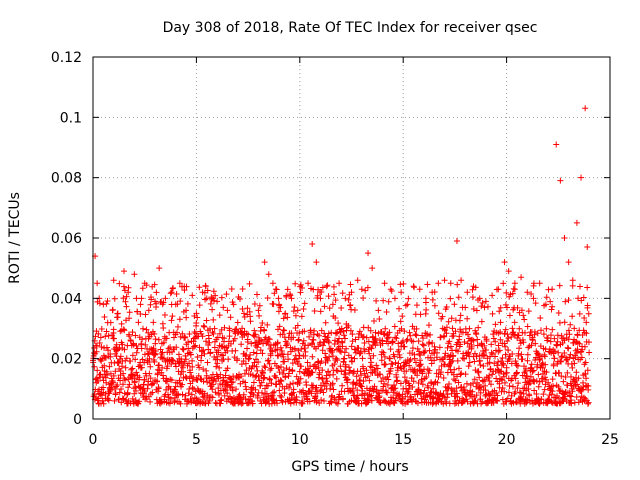 The image size is (640, 480). Describe the element at coordinates (15, 238) in the screenshot. I see `y-axis-label: ROTI / TECUs` at that location.